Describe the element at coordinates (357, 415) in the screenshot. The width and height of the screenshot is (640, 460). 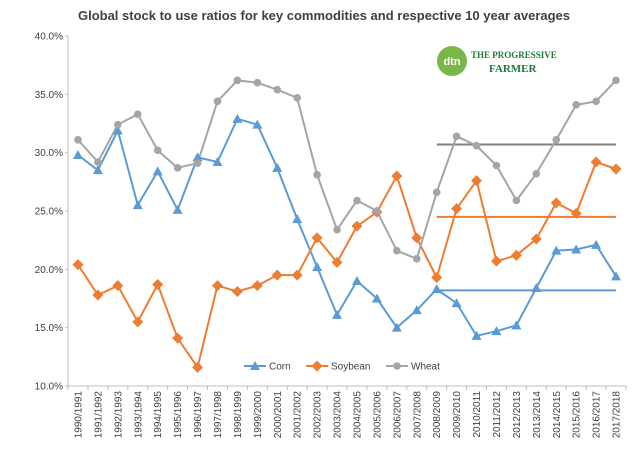
I see `x-tick-label: 2004/2005` at that location.